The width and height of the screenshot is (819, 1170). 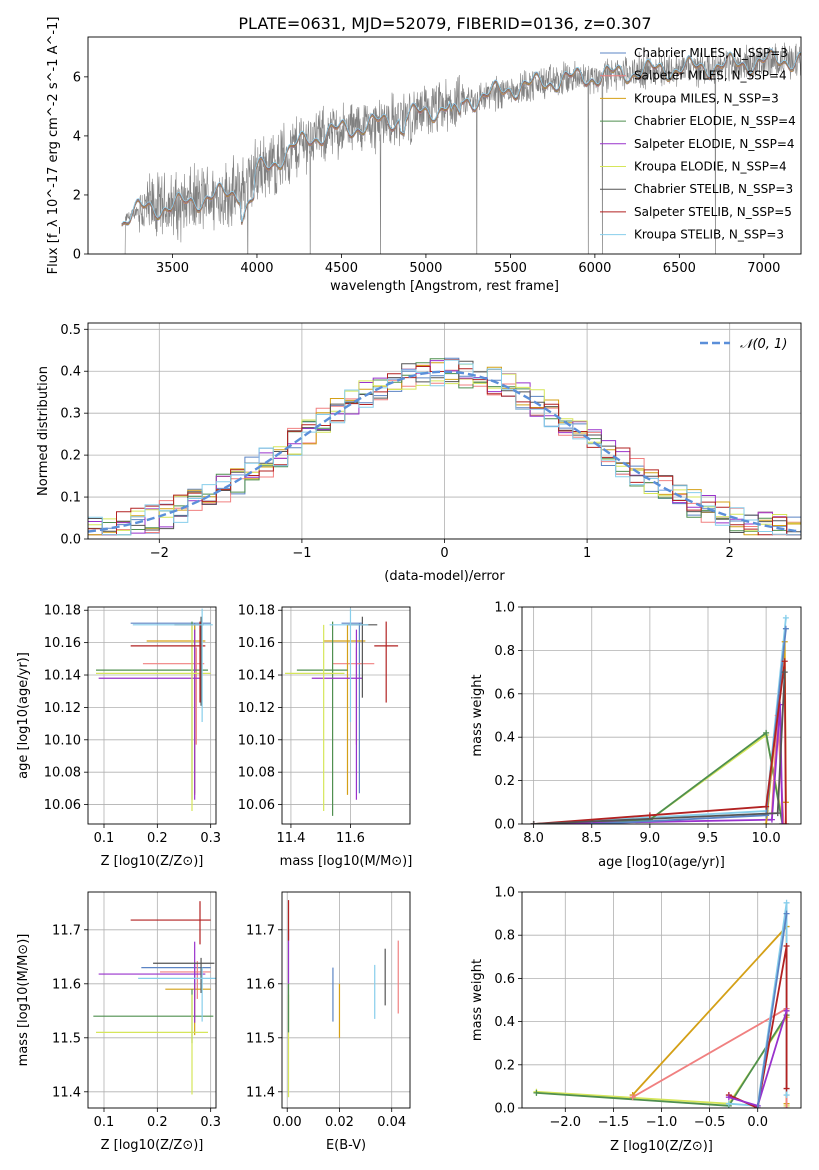 What do you see at coordinates (728, 1103) in the screenshot?
I see `weight-marker-kroupa-stelib` at bounding box center [728, 1103].